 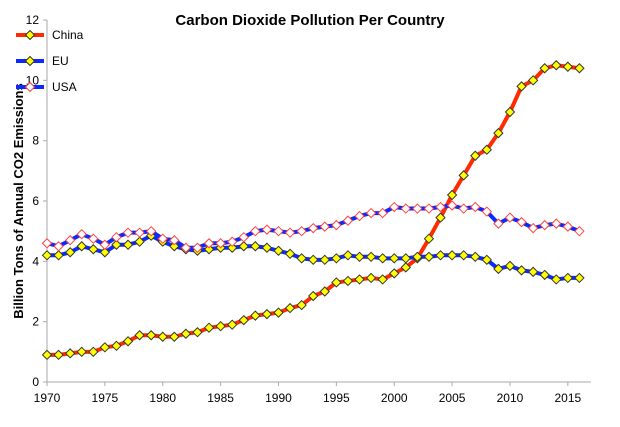 What do you see at coordinates (46, 87) in the screenshot?
I see `legend-item-usa: USA` at bounding box center [46, 87].